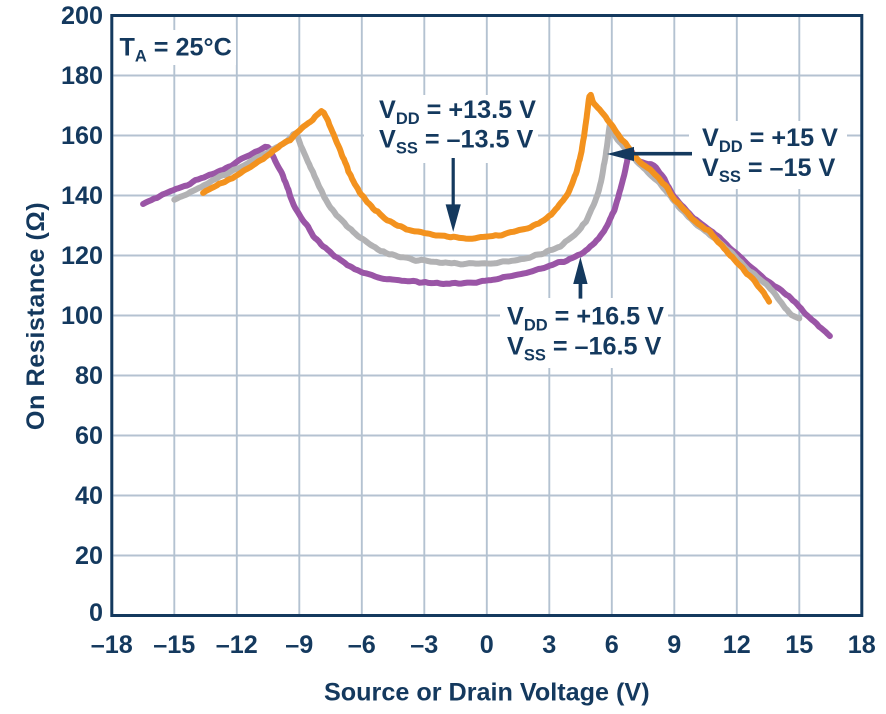 The height and width of the screenshot is (714, 886). I want to click on svg-text: VSS = –16.5 V, so click(584, 349).